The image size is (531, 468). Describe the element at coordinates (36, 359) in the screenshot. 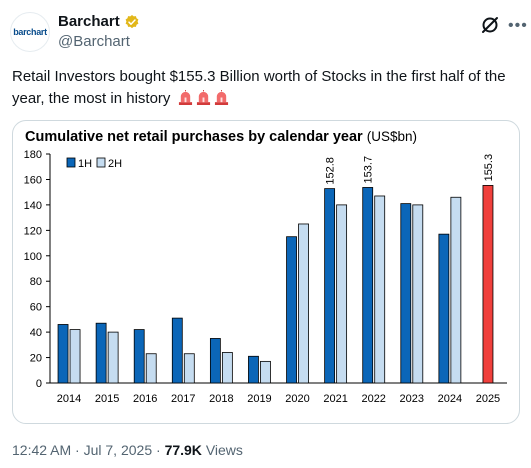

I see `y-tick-label: 20` at that location.